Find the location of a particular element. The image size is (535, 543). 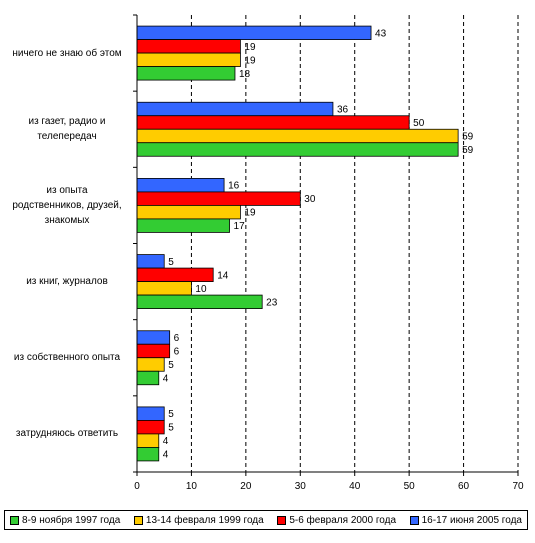

category-label-line: из собственного опыта is located at coordinates (67, 358).